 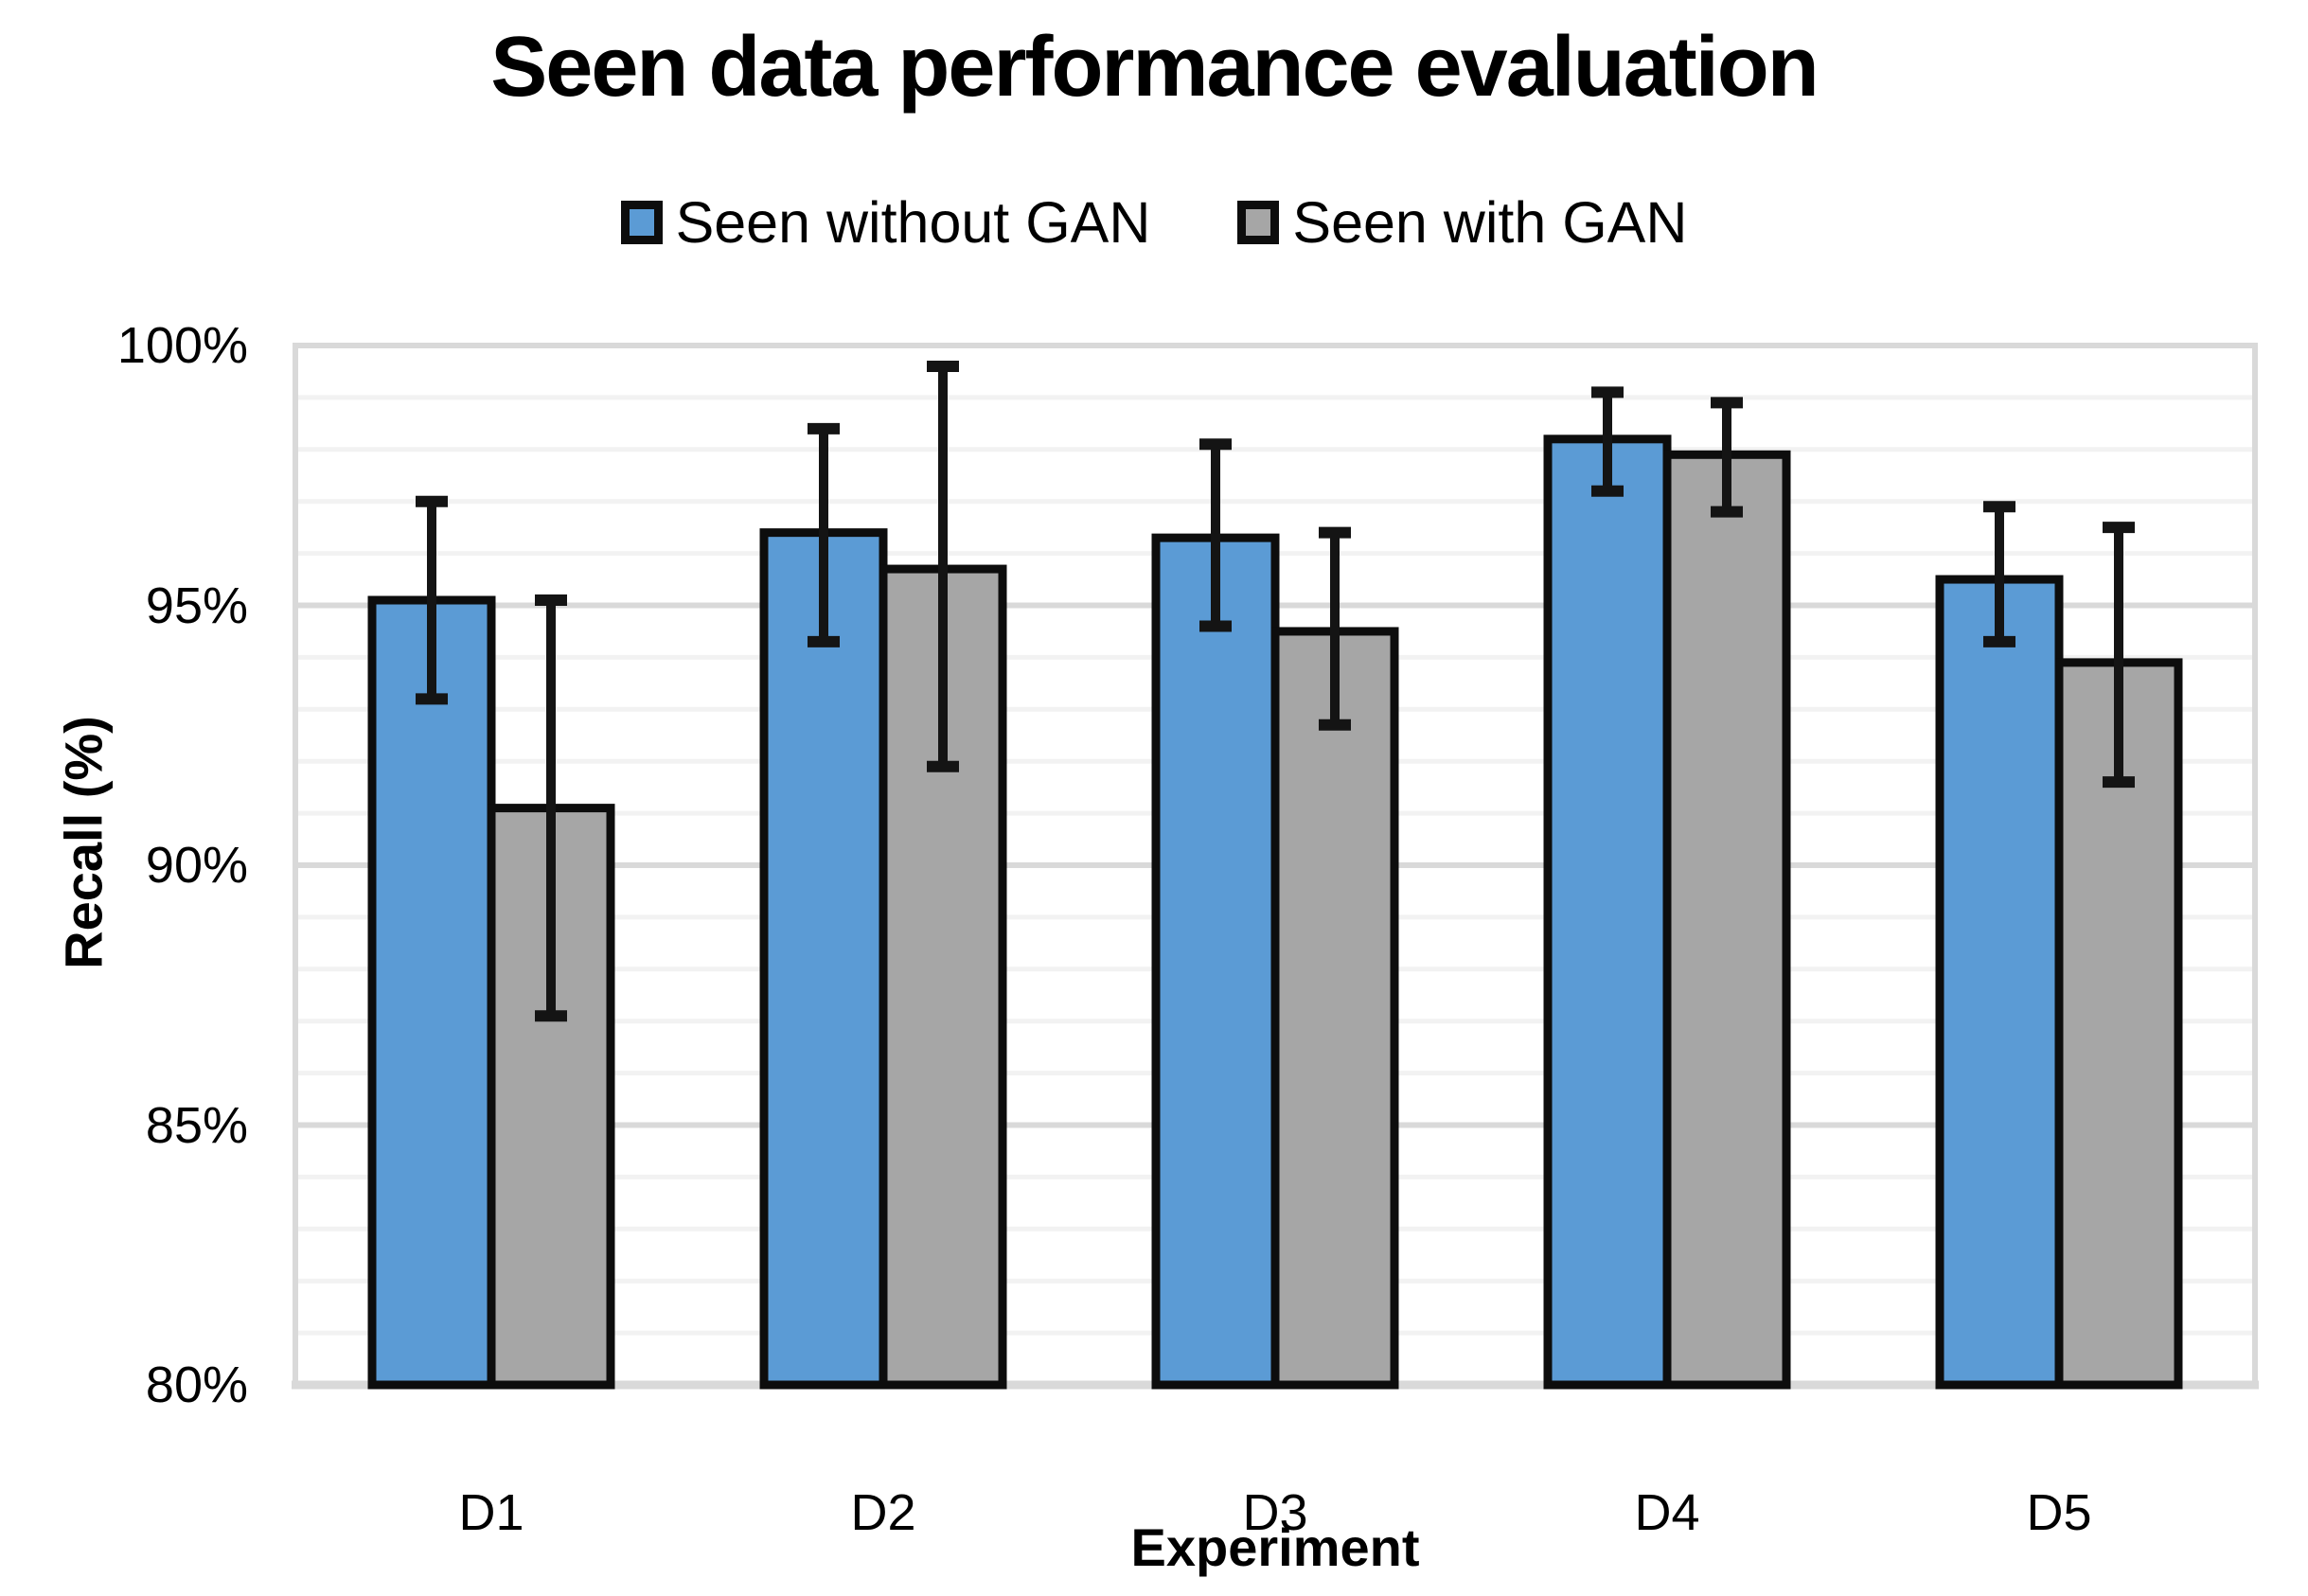 What do you see at coordinates (1334, 1008) in the screenshot?
I see `bar-seen-with-gan-d3` at bounding box center [1334, 1008].